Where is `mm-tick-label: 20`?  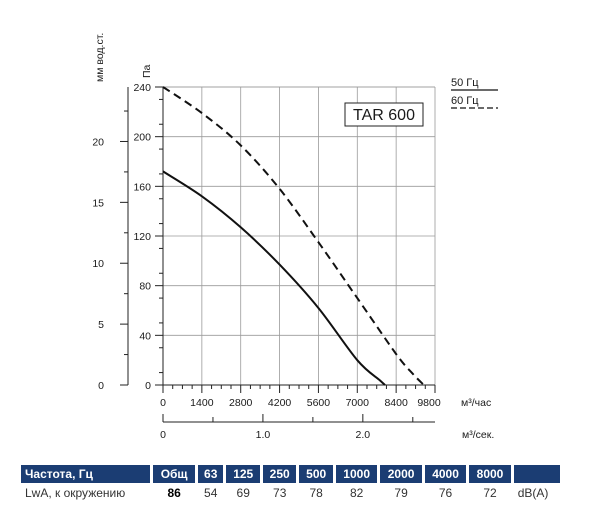 mm-tick-label: 20 is located at coordinates (98, 142).